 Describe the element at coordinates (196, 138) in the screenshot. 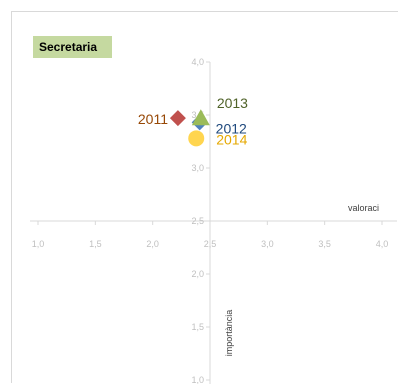

I see `point-2014` at that location.